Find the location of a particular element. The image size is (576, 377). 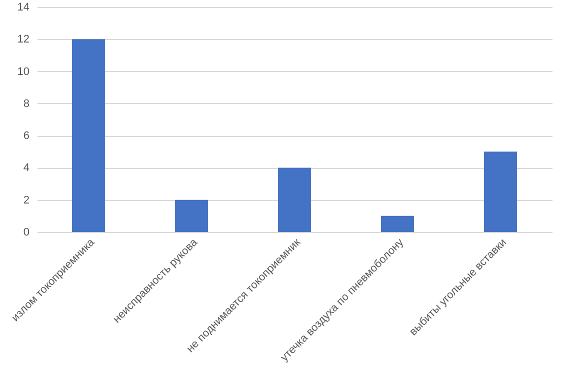

y-tick-label: 2 is located at coordinates (26, 200).